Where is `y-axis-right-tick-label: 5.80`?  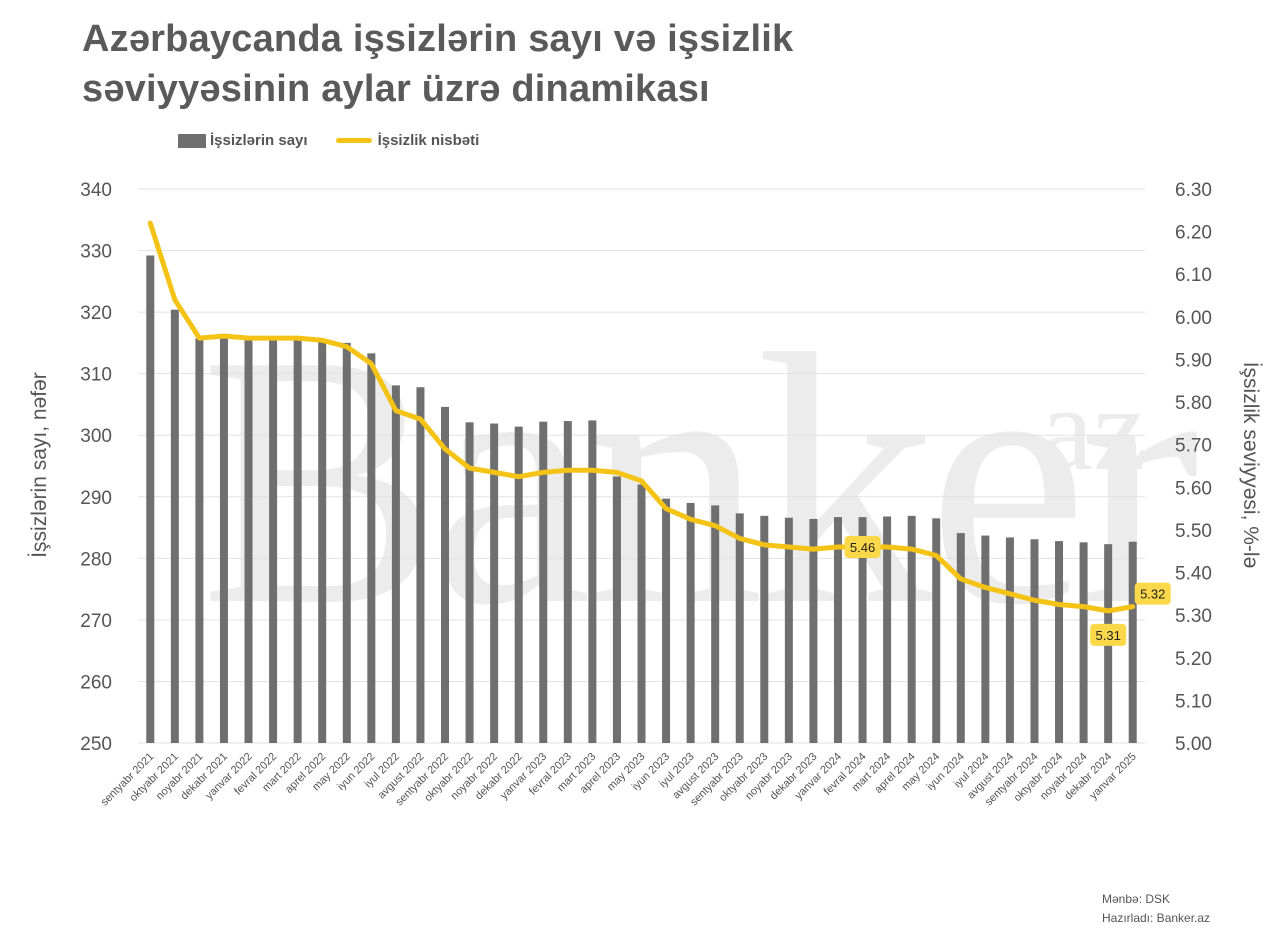 y-axis-right-tick-label: 5.80 is located at coordinates (1193, 403).